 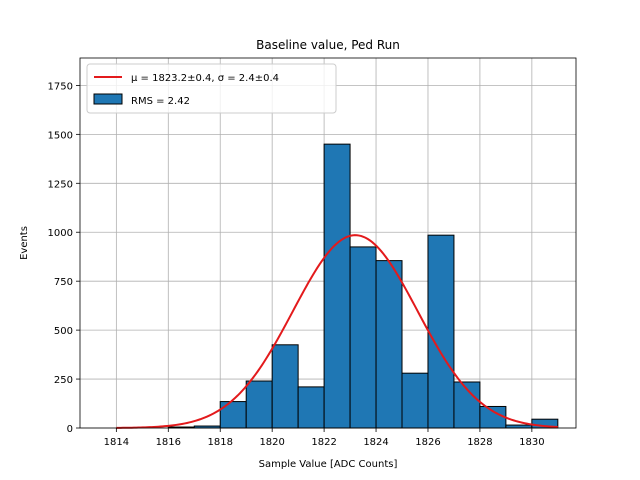 I want to click on x-tick-label: 1822, so click(x=323, y=442).